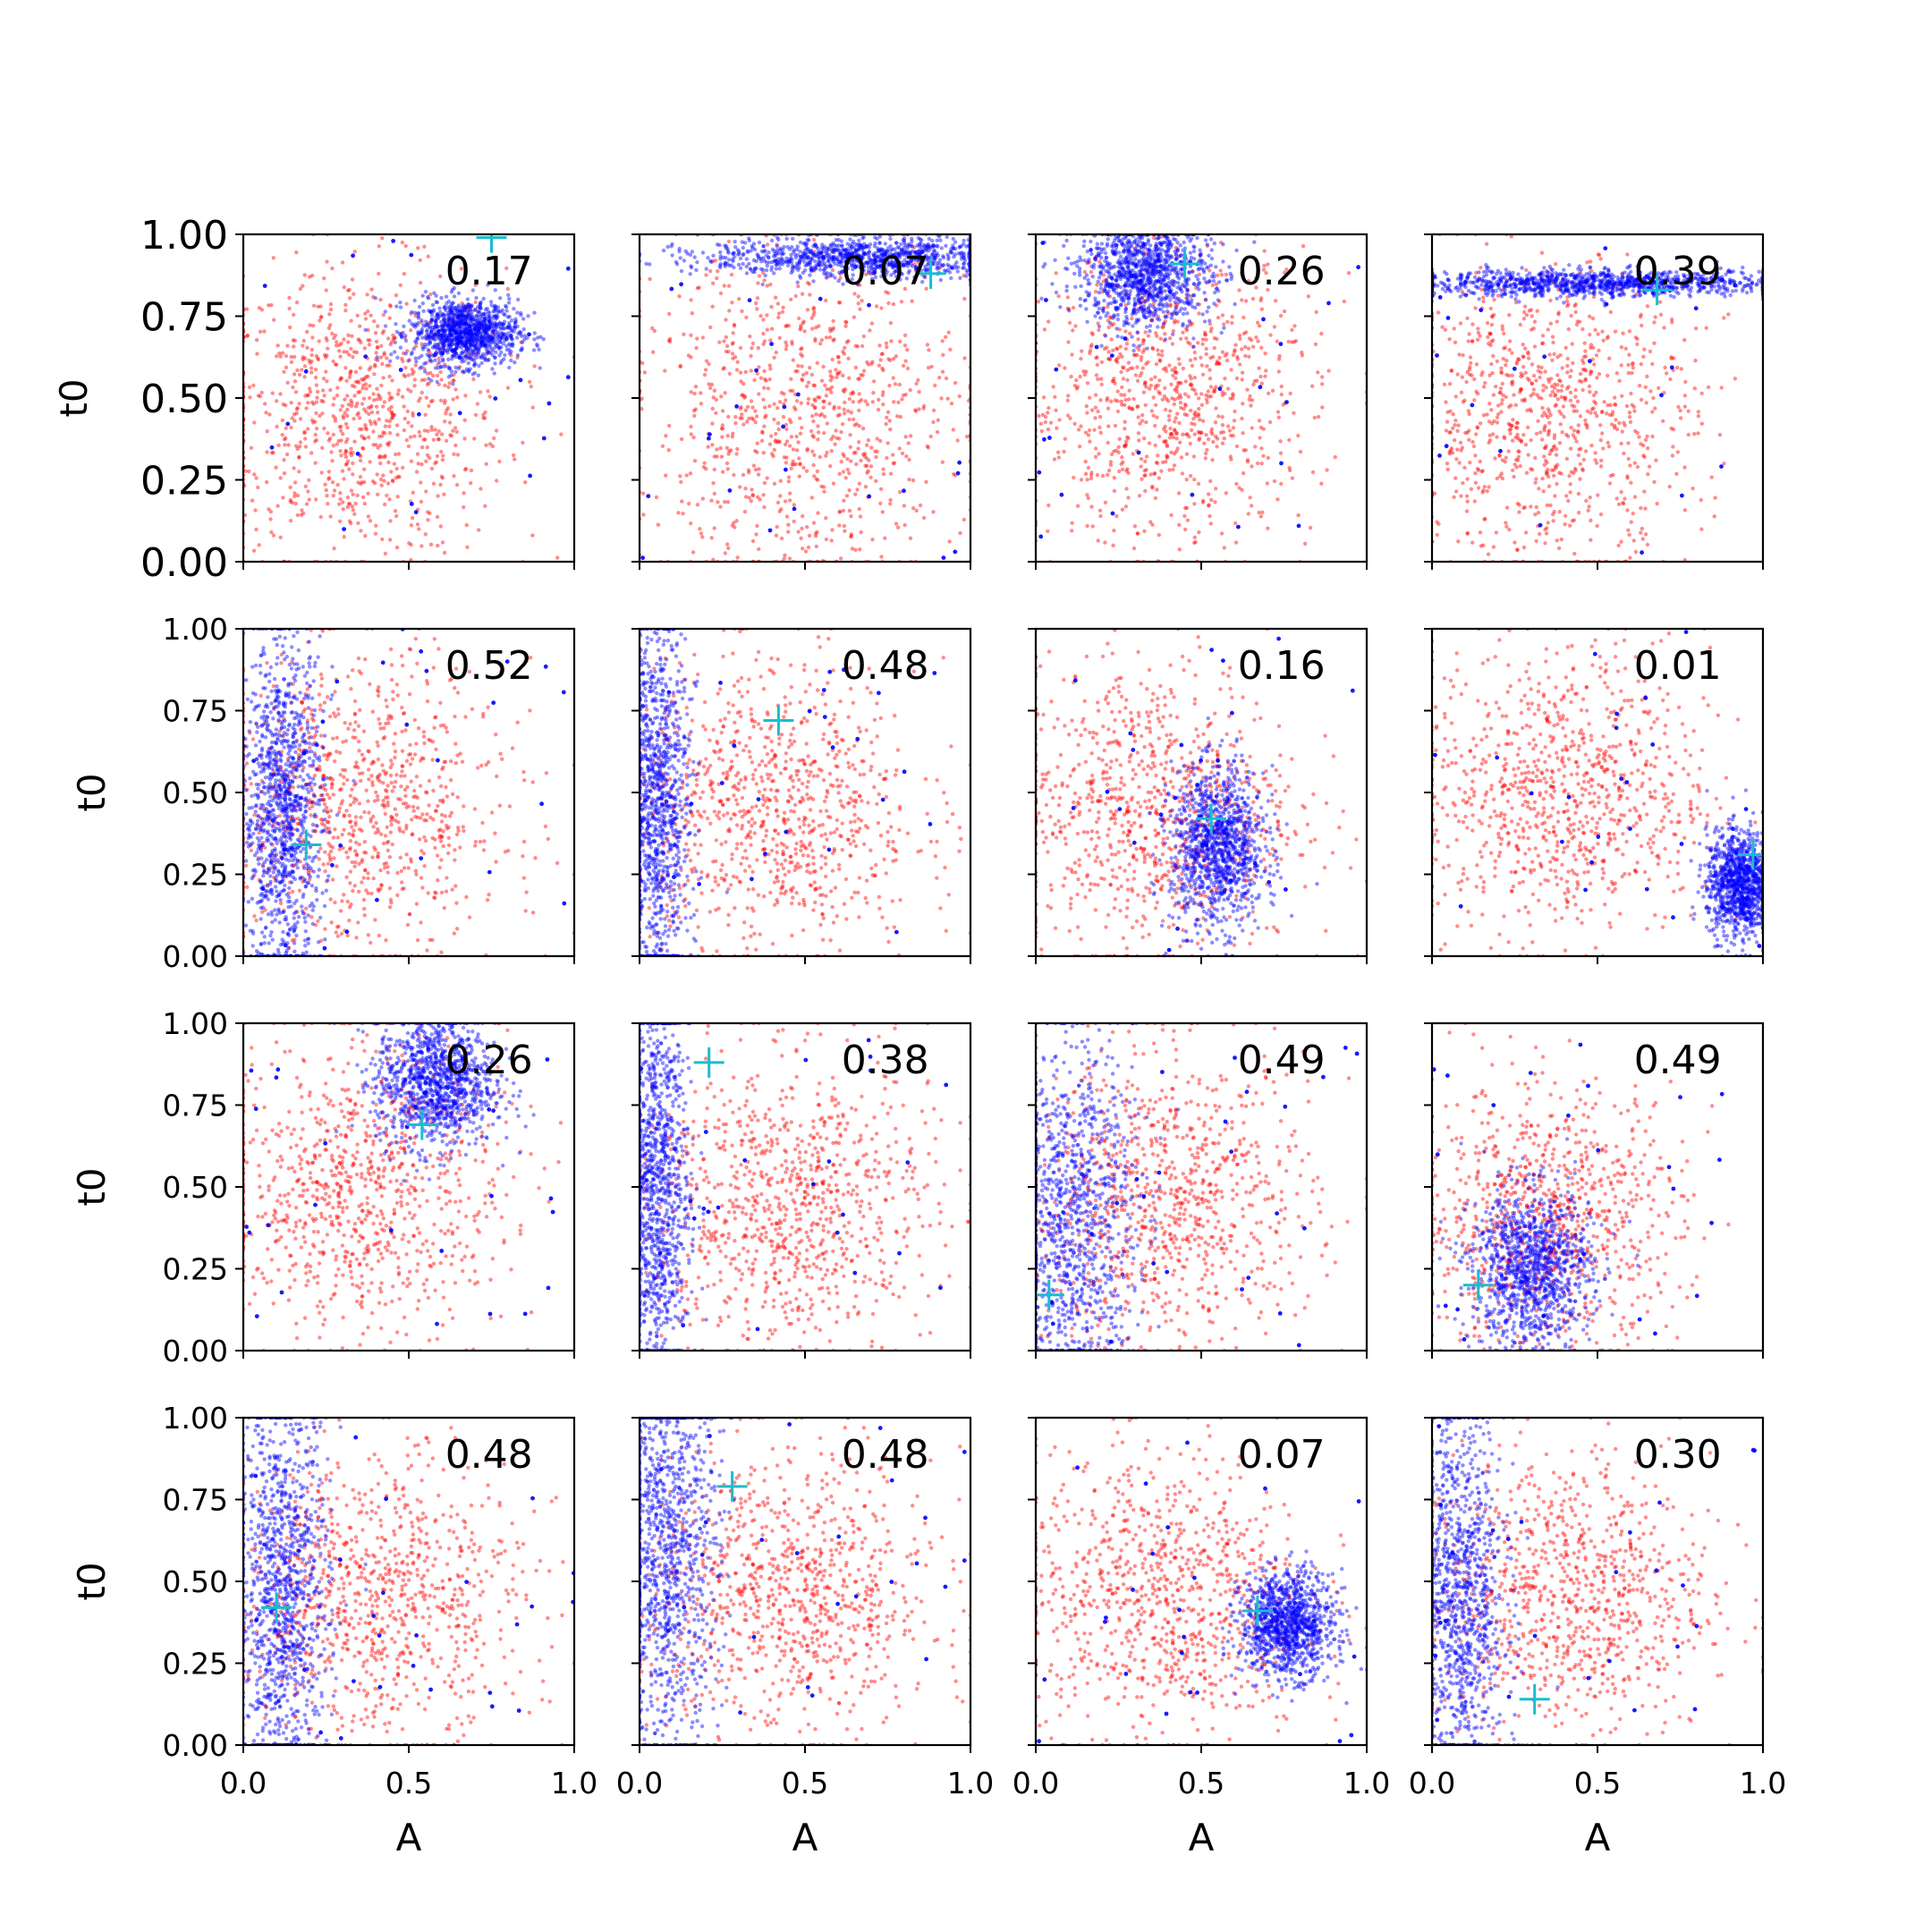  Describe the element at coordinates (411, 255) in the screenshot. I see `posterior-outlier` at that location.